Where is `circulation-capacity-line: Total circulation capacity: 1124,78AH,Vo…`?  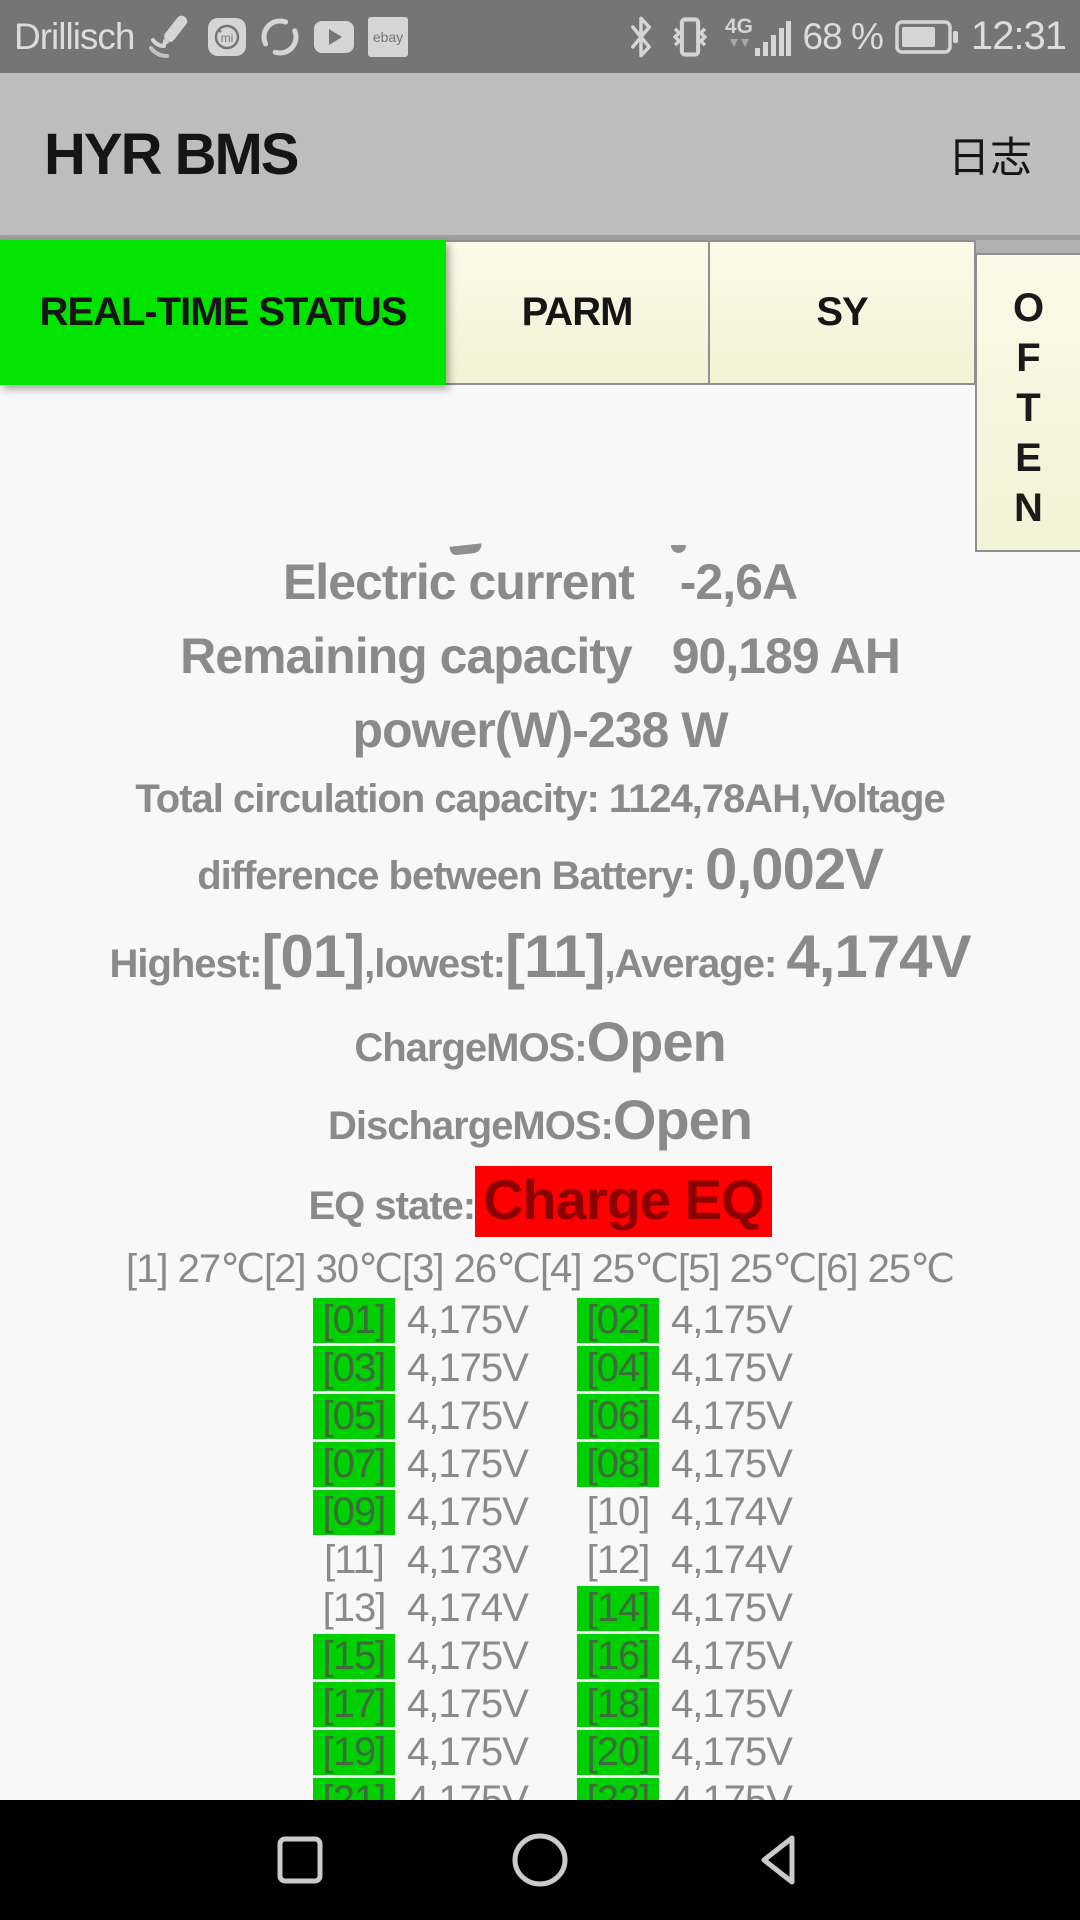 circulation-capacity-line: Total circulation capacity: 1124,78AH,Vo… is located at coordinates (540, 799).